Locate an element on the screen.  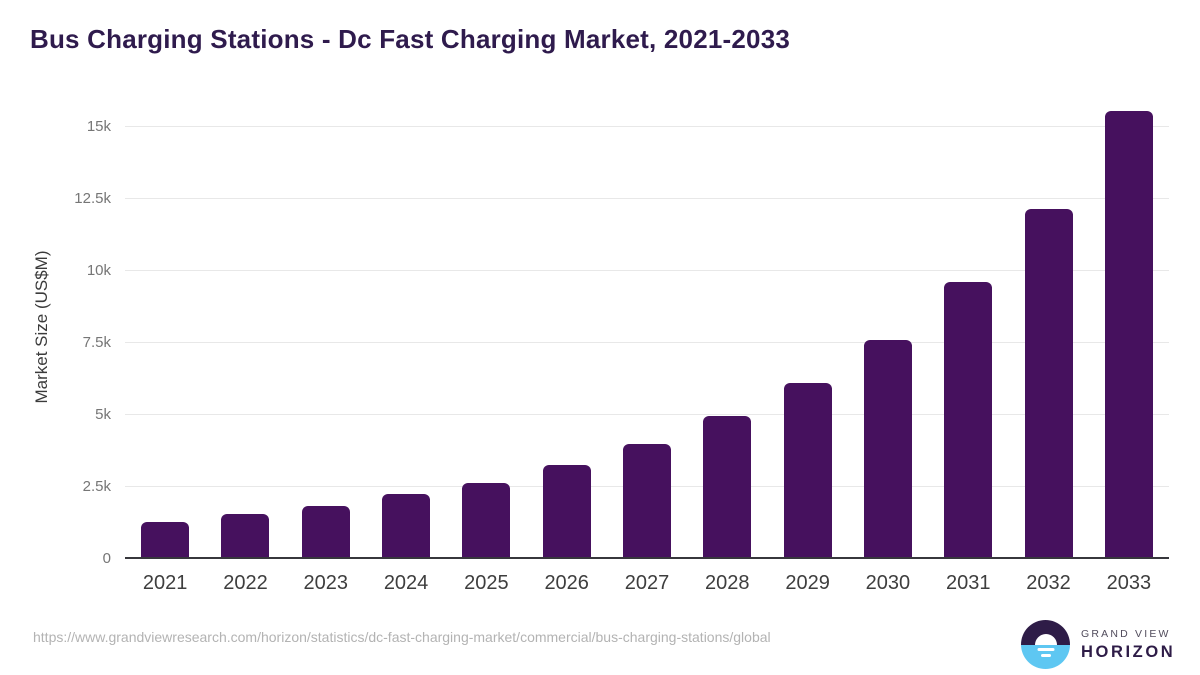
x-tick-2023: 2023 is located at coordinates (326, 583).